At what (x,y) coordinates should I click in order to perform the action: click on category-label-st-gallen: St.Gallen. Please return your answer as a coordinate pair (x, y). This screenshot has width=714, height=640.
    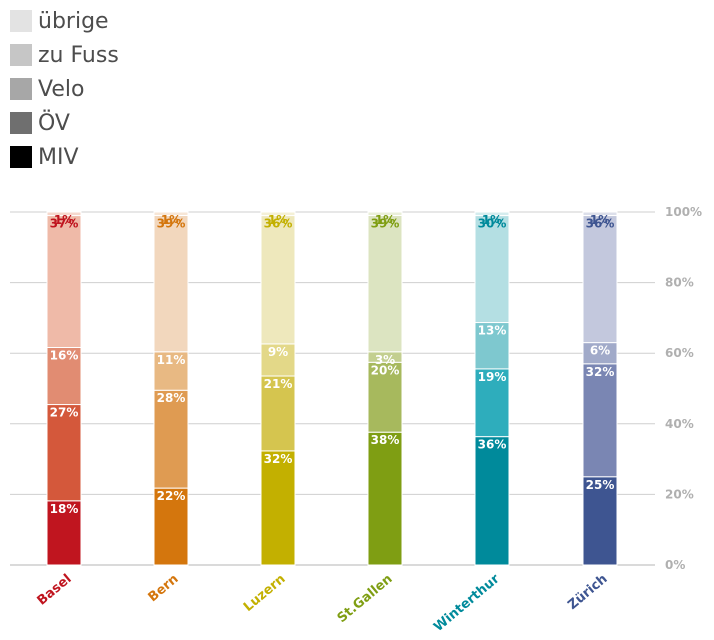
    Looking at the image, I should click on (365, 599).